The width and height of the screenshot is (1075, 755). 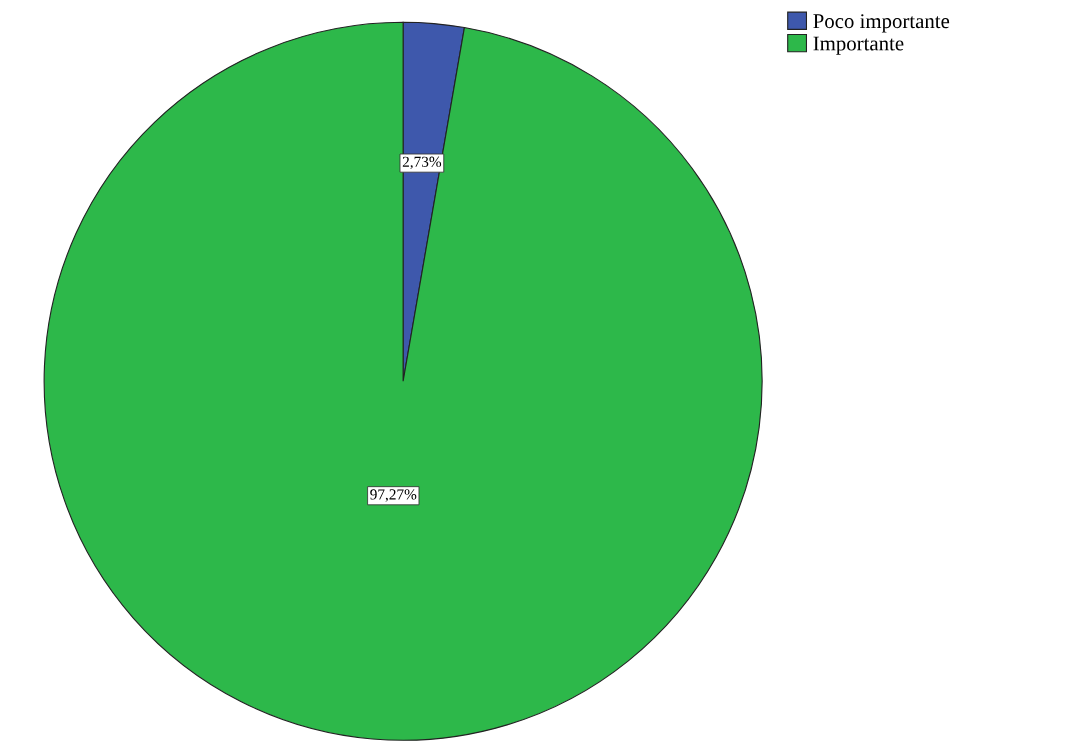 I want to click on data-label: 2,73%, so click(x=422, y=163).